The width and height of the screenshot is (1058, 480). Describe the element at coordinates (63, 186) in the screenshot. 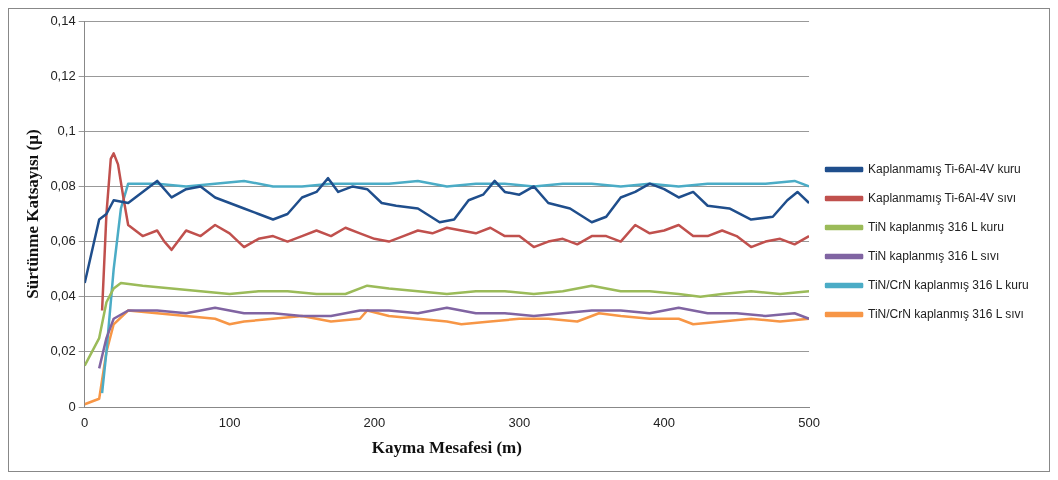

I see `y-tick-label: 0,08` at that location.